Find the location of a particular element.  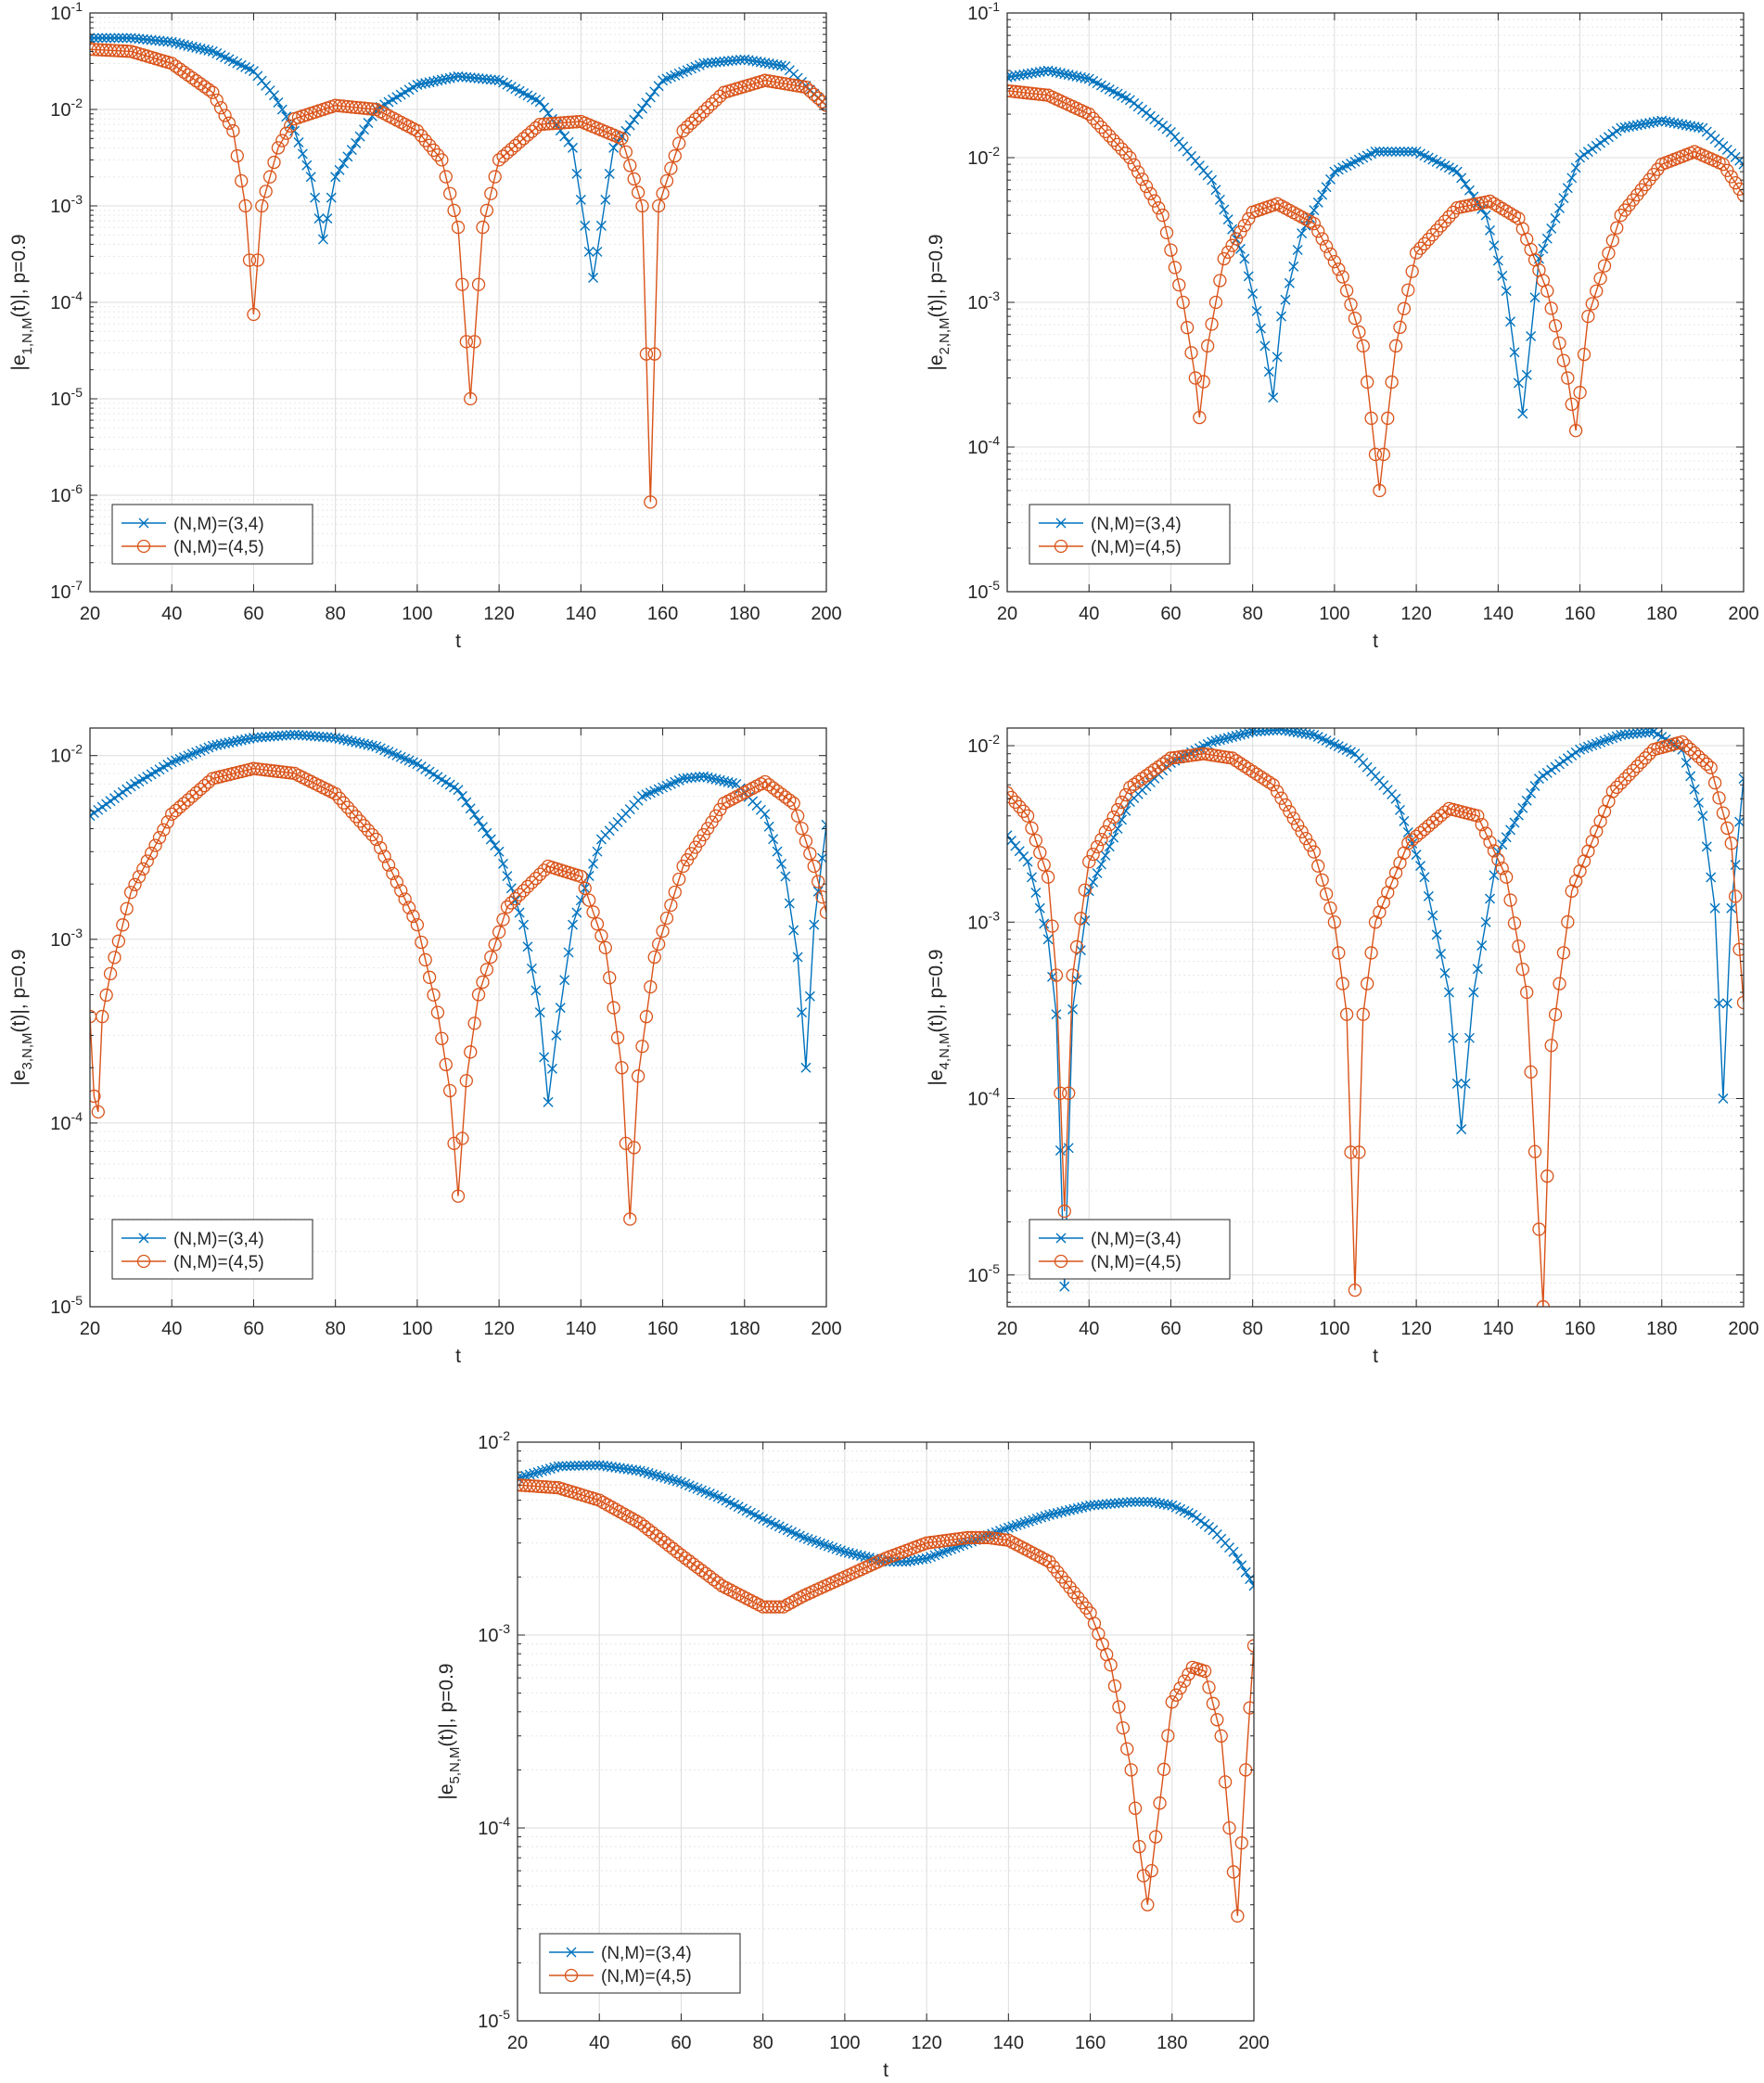

x-tick-label: 120 is located at coordinates (498, 614).